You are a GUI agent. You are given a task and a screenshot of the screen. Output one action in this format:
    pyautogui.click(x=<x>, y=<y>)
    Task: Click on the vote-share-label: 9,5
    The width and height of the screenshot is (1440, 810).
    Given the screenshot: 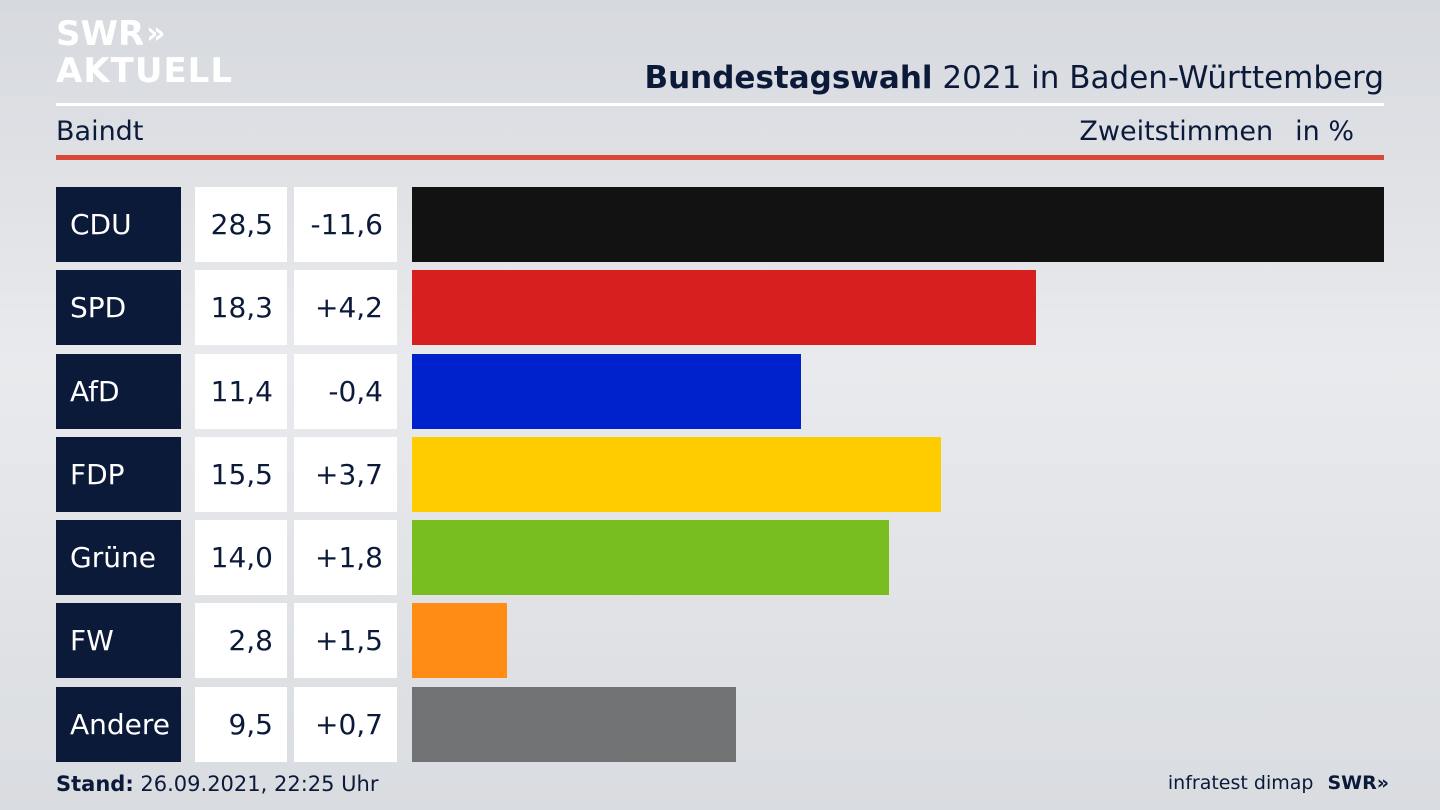 What is the action you would take?
    pyautogui.click(x=241, y=724)
    